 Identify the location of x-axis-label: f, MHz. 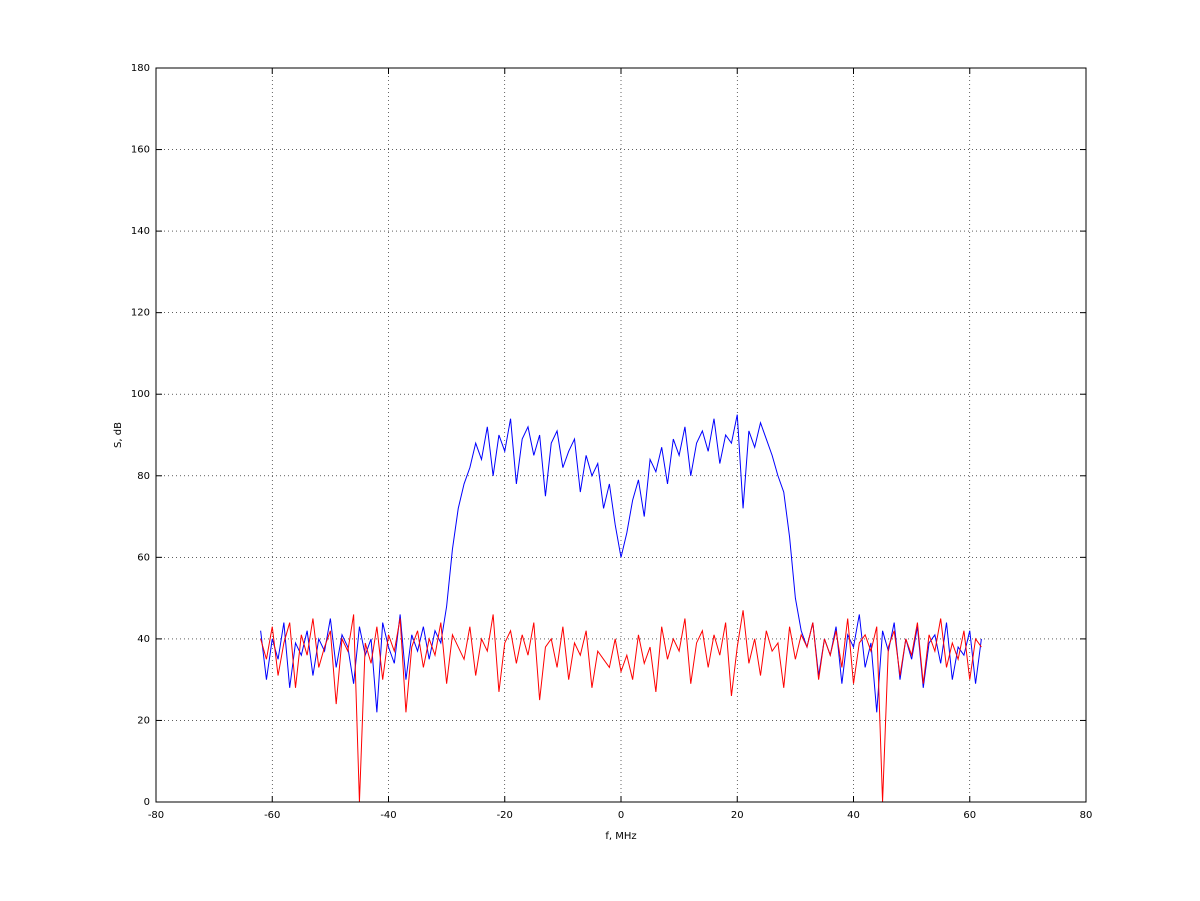
(620, 836).